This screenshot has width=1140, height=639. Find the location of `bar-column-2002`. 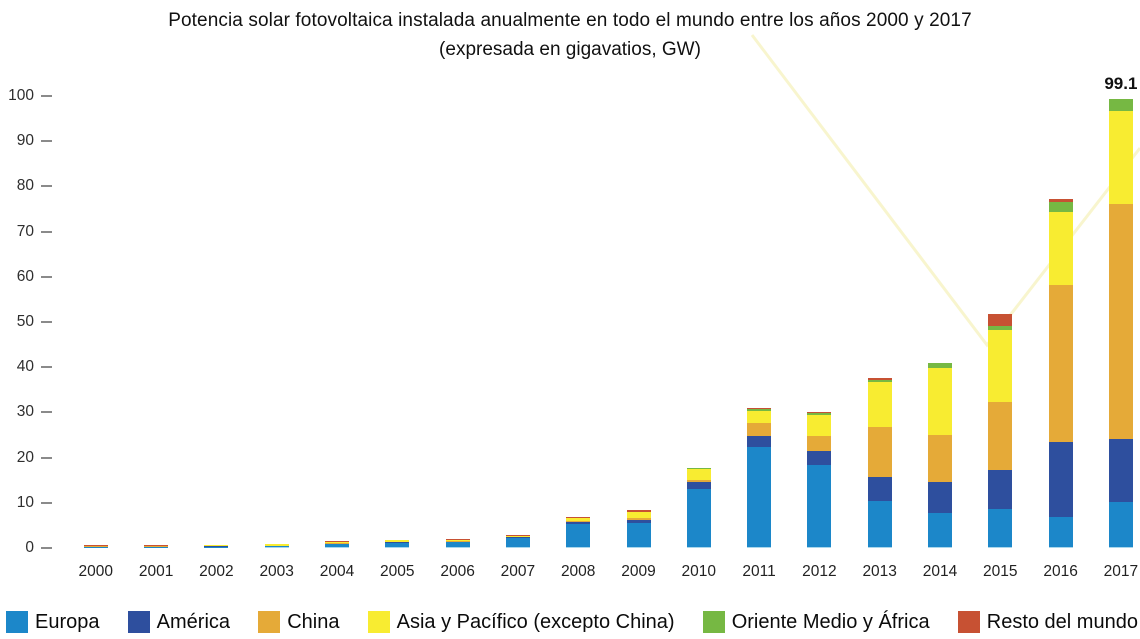

bar-column-2002 is located at coordinates (216, 546).